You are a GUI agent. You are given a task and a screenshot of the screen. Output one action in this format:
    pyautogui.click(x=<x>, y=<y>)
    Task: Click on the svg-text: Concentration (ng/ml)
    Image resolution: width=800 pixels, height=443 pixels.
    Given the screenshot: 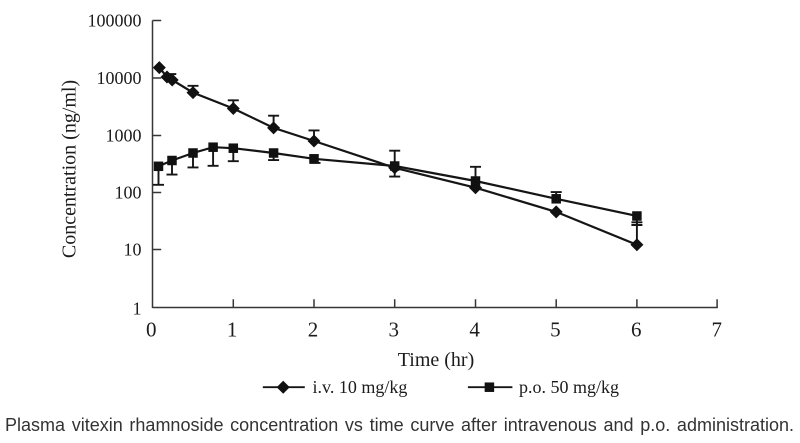 What is the action you would take?
    pyautogui.click(x=69, y=169)
    